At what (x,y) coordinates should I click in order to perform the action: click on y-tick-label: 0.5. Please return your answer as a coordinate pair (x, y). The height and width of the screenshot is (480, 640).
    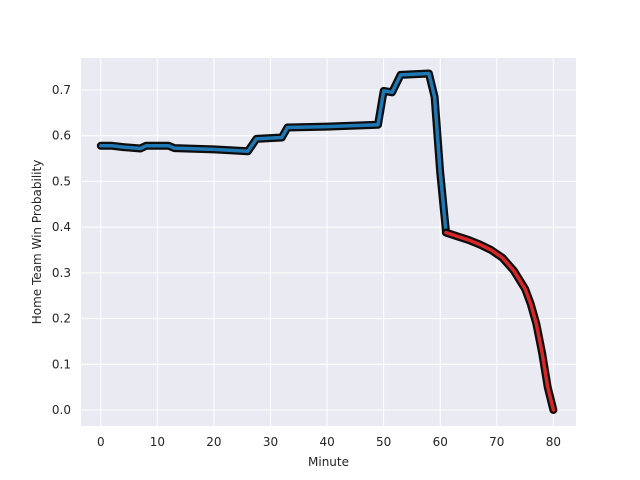
    Looking at the image, I should click on (61, 181).